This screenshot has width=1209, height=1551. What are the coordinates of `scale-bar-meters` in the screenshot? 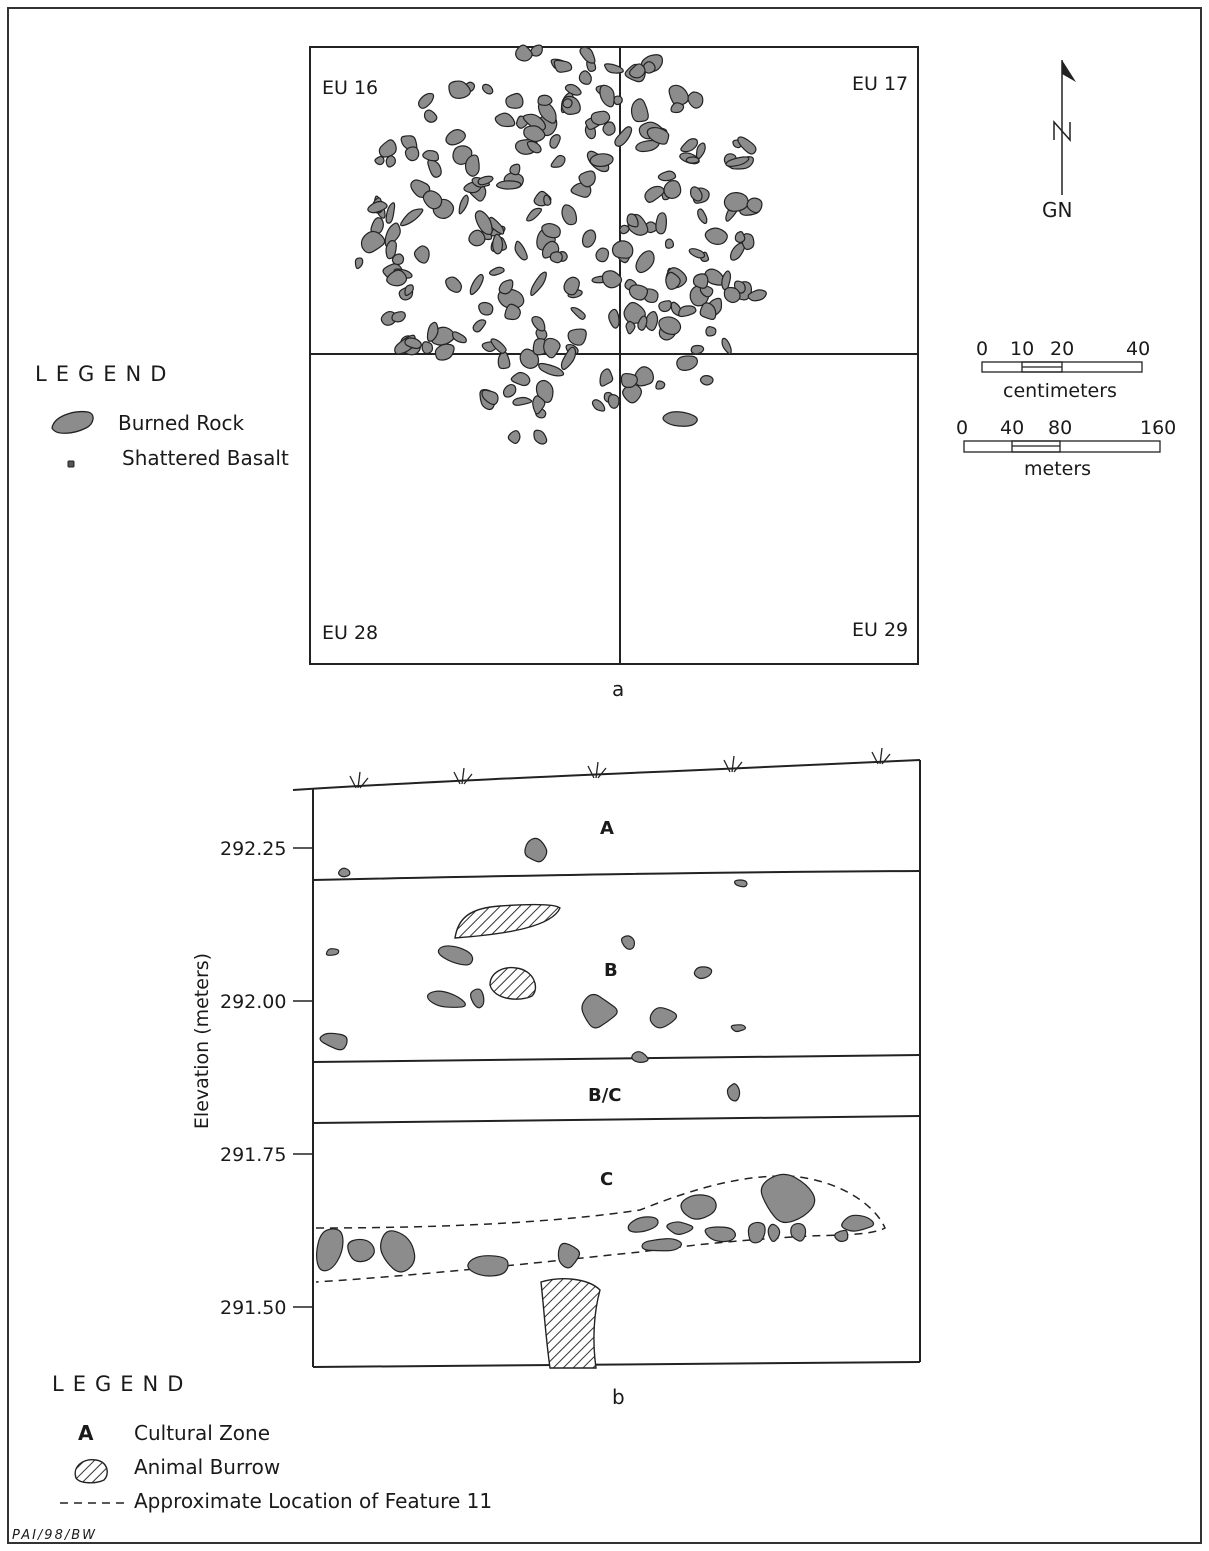 It's located at (1062, 446).